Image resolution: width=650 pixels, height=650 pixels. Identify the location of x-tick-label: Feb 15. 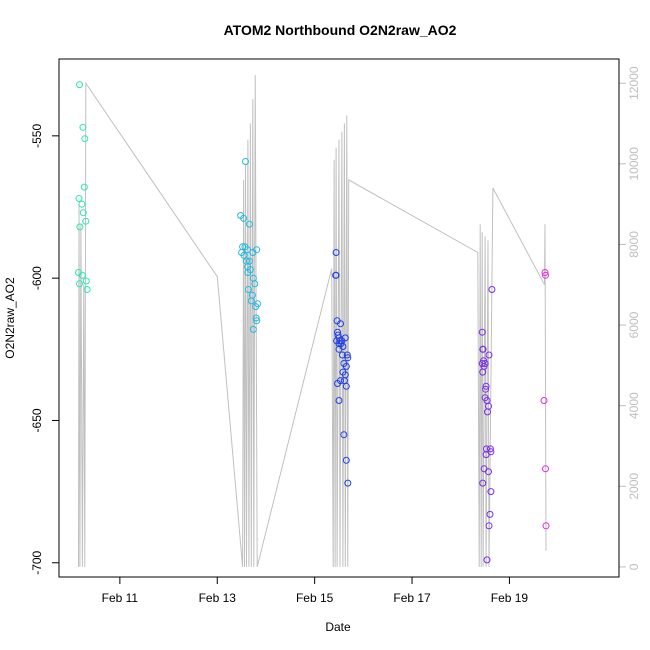
(315, 598).